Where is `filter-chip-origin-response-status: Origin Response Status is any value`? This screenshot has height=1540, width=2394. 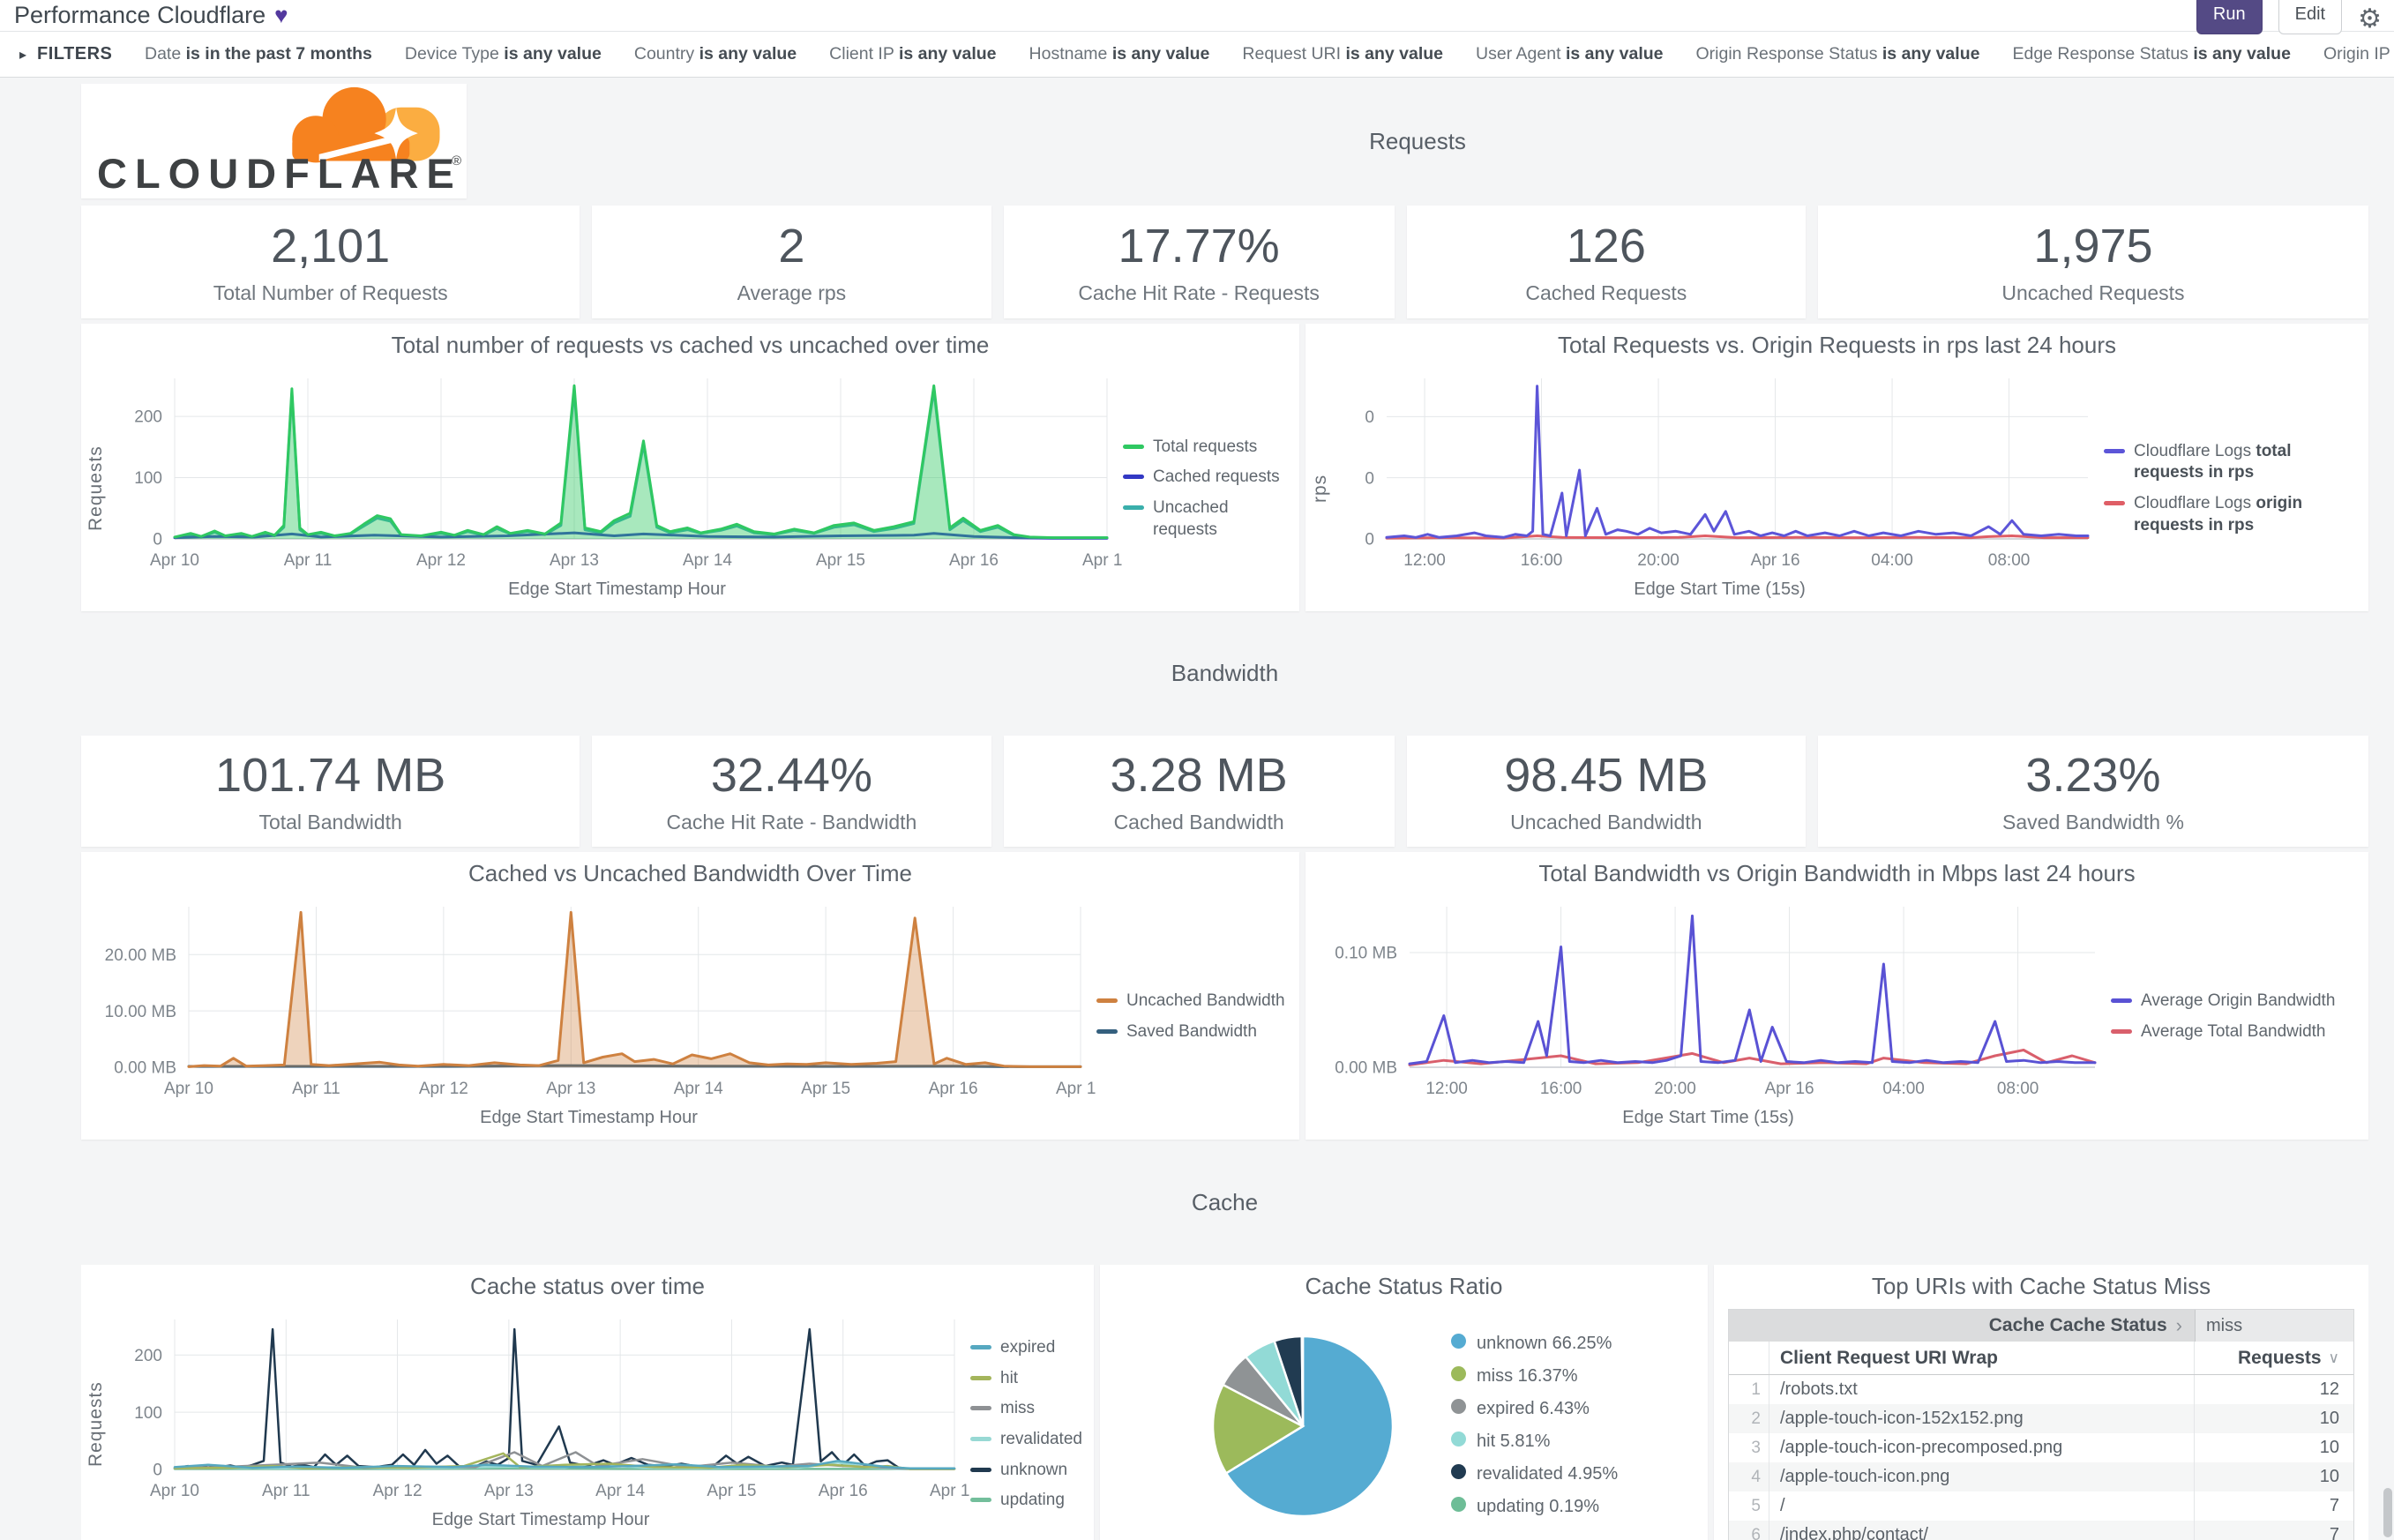
filter-chip-origin-response-status: Origin Response Status is any value is located at coordinates (1838, 54).